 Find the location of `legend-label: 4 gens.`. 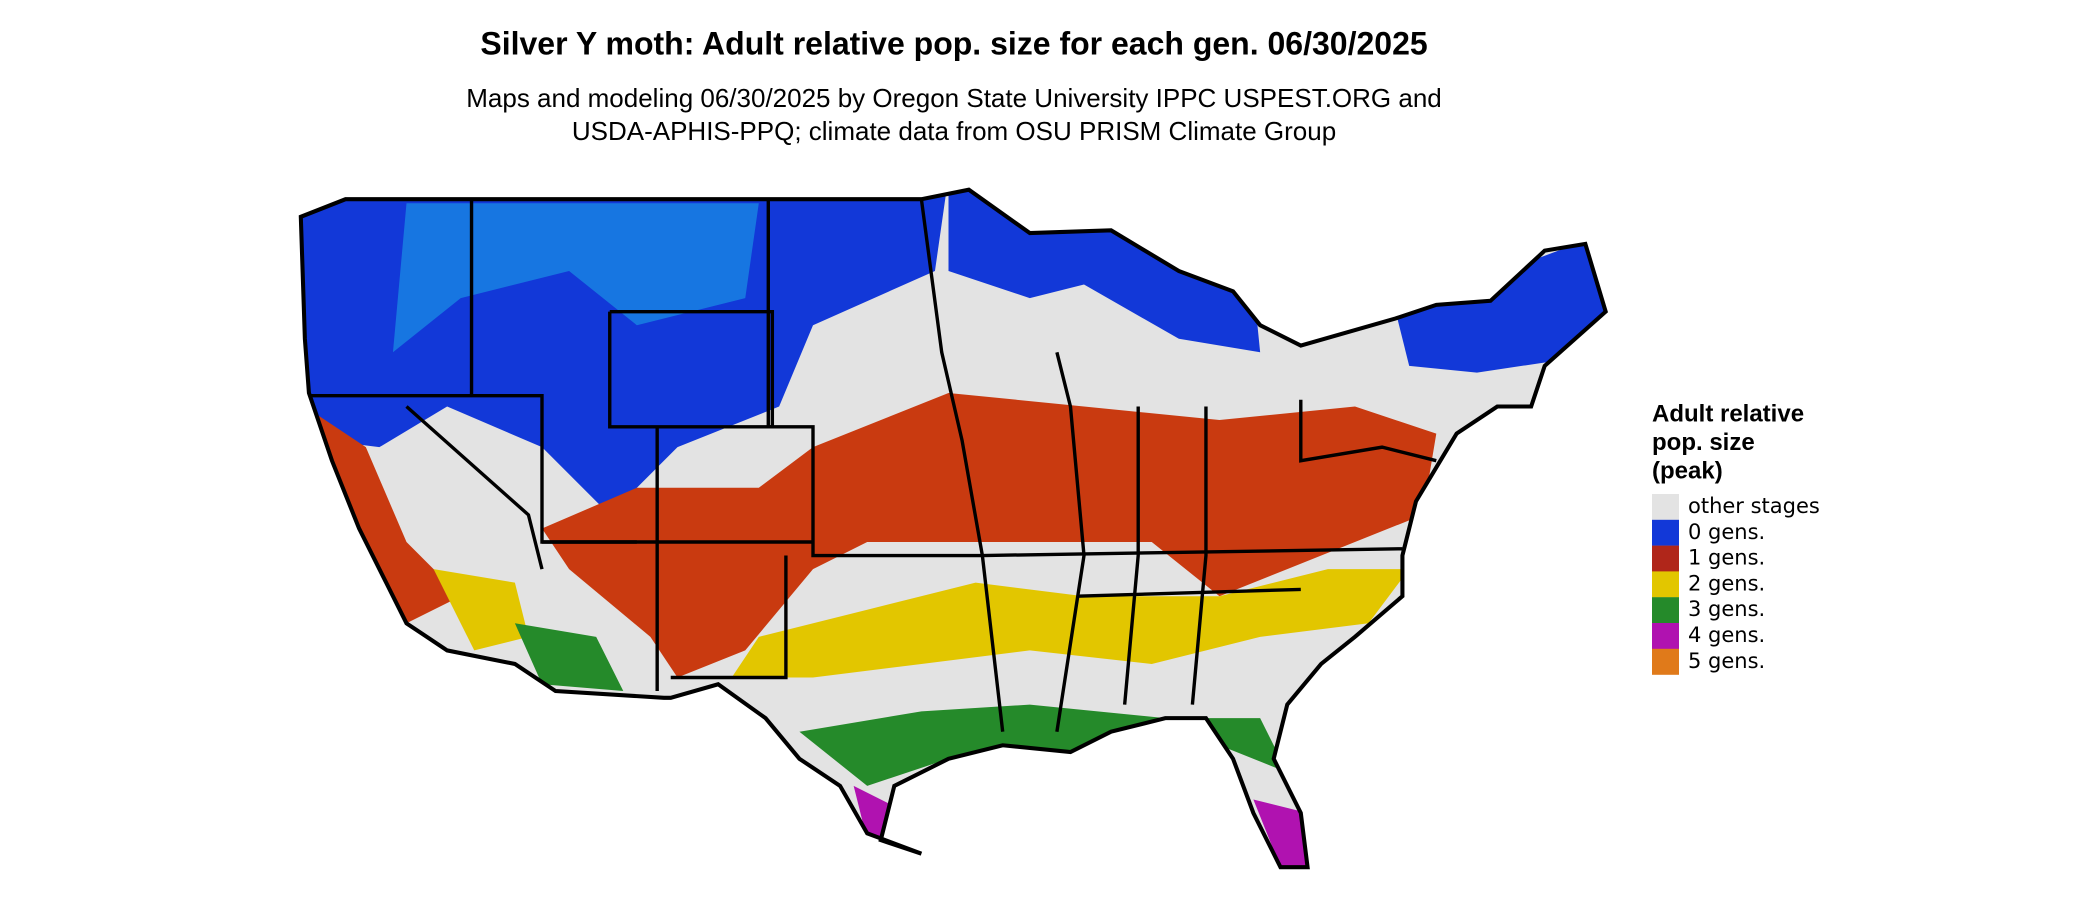

legend-label: 4 gens. is located at coordinates (1726, 635).